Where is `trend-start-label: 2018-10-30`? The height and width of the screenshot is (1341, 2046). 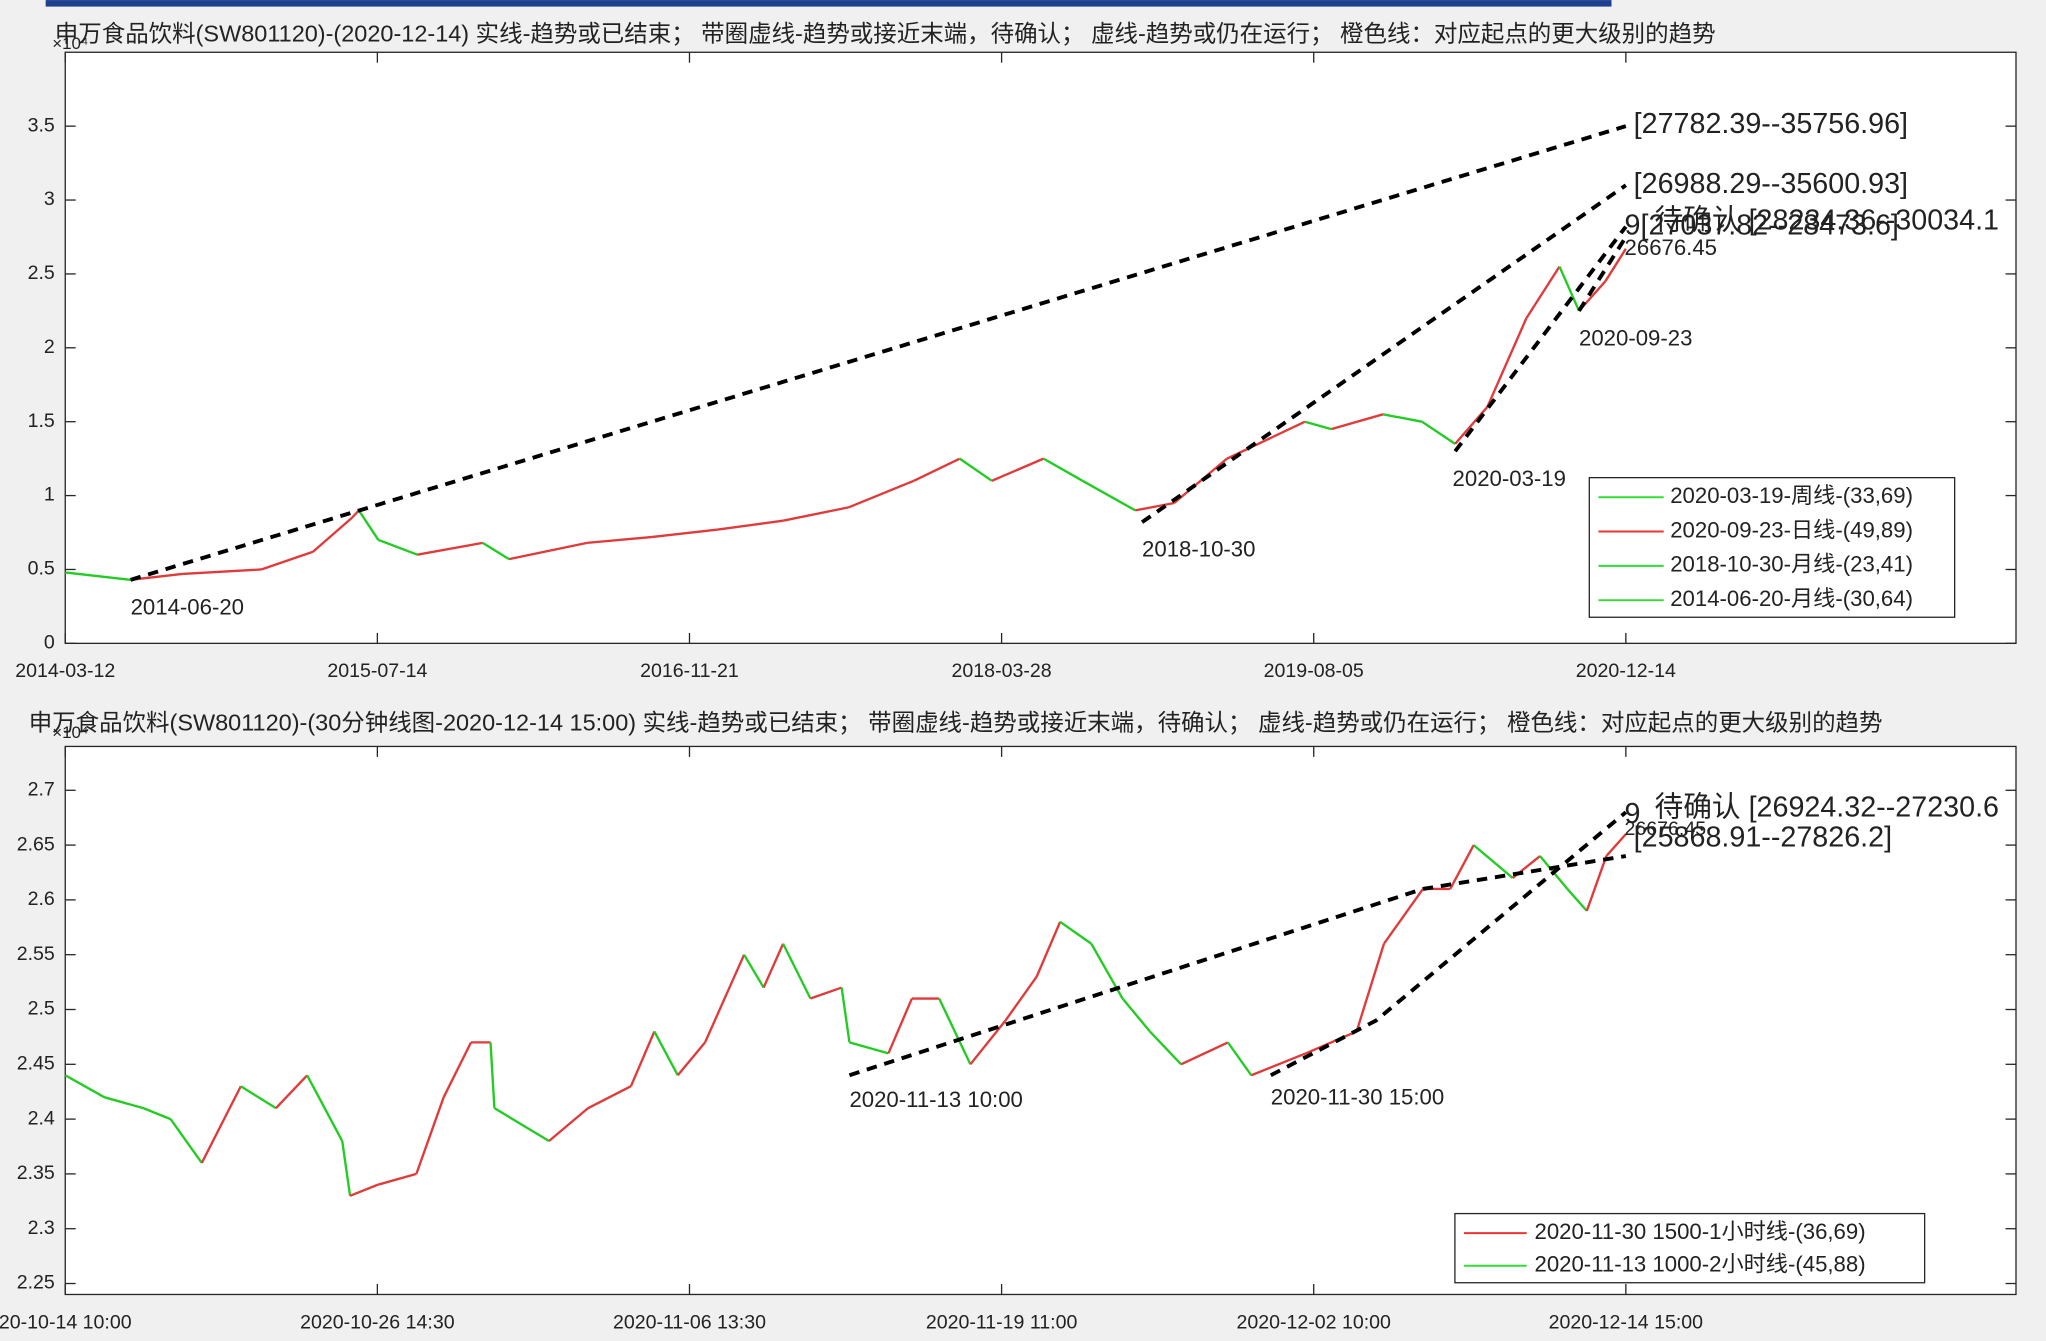 trend-start-label: 2018-10-30 is located at coordinates (1198, 549).